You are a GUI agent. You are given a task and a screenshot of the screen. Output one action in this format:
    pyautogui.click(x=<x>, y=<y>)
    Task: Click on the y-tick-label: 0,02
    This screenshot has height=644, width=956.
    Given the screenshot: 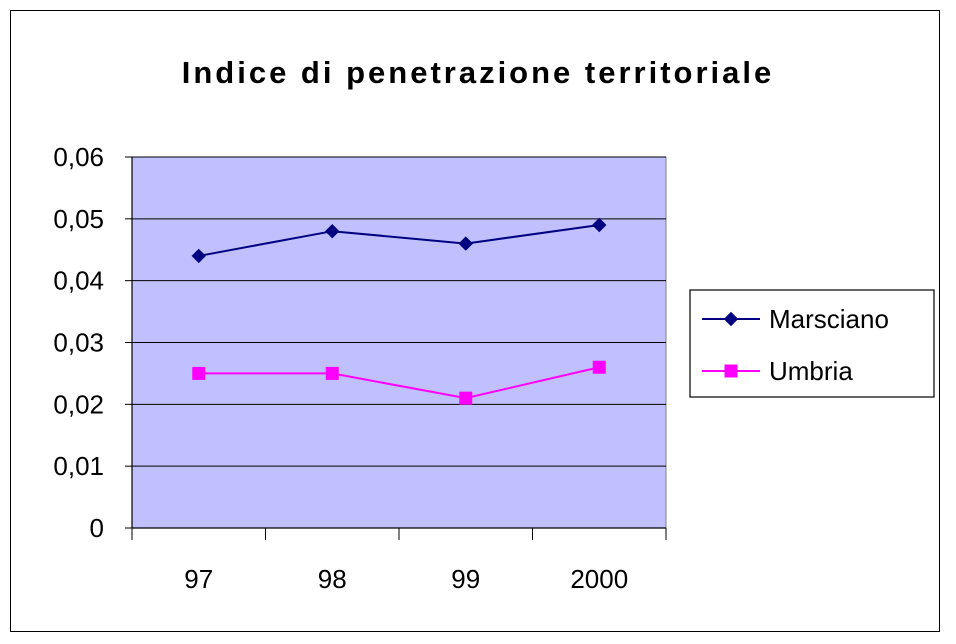 What is the action you would take?
    pyautogui.click(x=78, y=404)
    